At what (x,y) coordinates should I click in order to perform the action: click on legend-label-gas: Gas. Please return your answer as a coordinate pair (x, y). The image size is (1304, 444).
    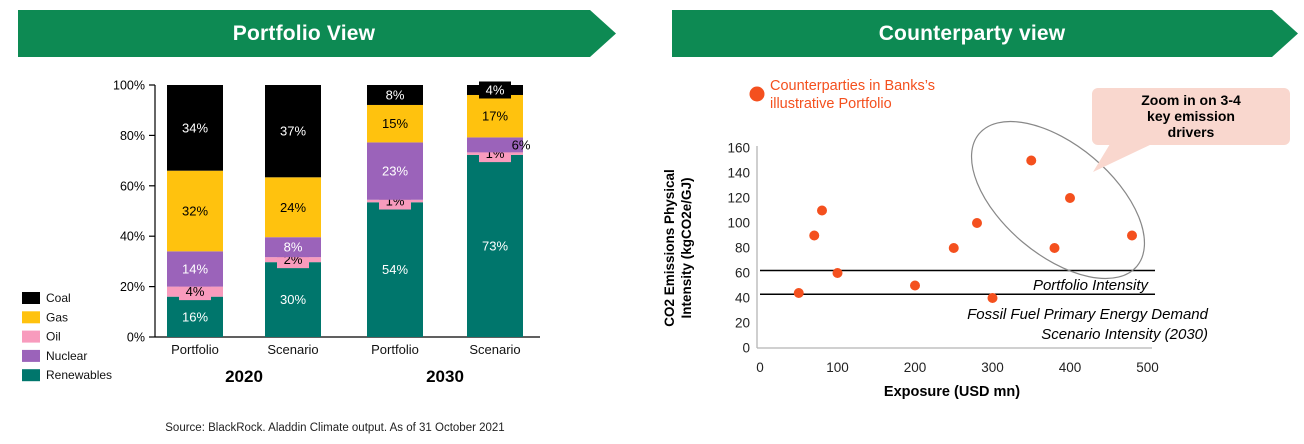
    Looking at the image, I should click on (57, 317).